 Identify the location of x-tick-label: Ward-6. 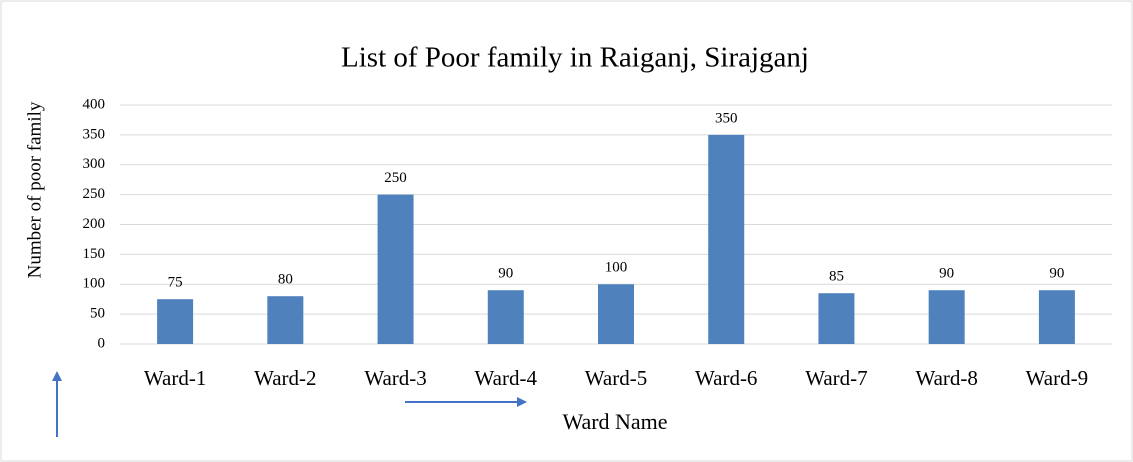
(726, 378).